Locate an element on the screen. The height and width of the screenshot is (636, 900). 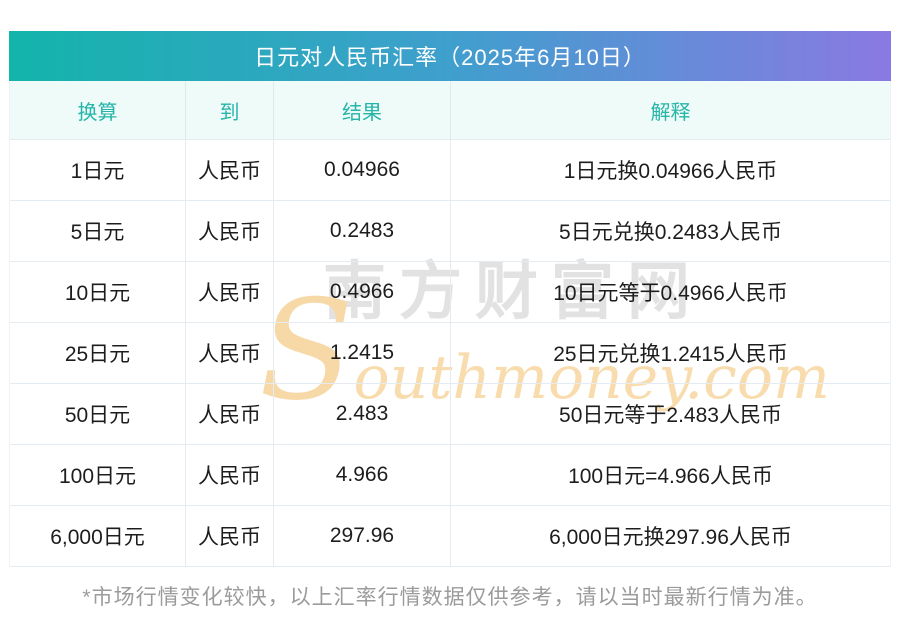
table-row: 1日元 人民币 0.04966 1日元换0.04966人民币 is located at coordinates (450, 170).